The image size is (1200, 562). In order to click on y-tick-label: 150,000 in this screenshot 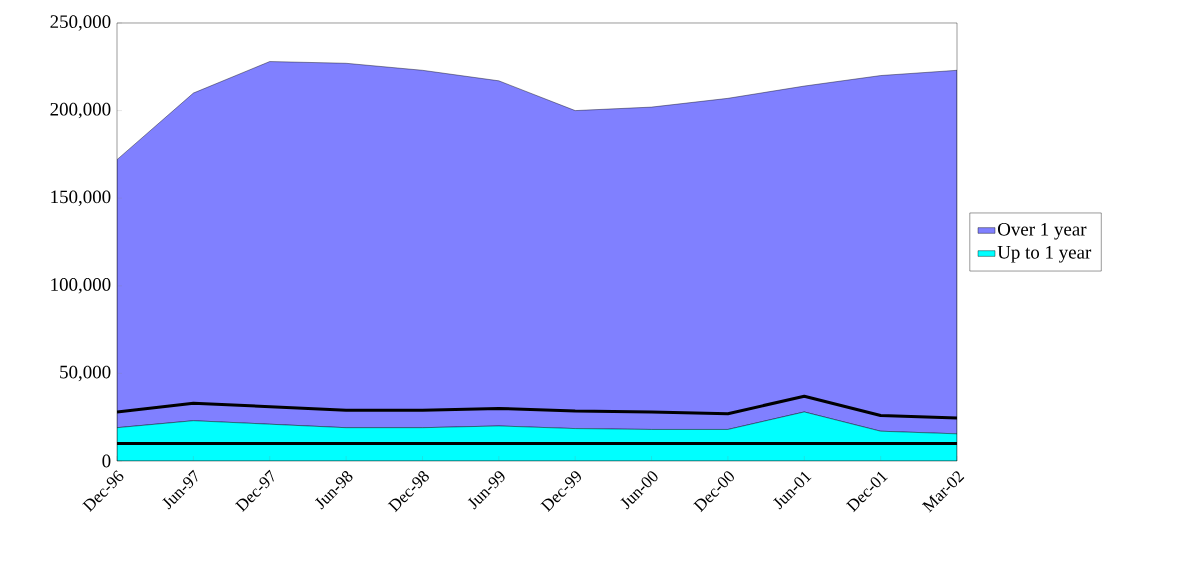, I will do `click(81, 198)`.